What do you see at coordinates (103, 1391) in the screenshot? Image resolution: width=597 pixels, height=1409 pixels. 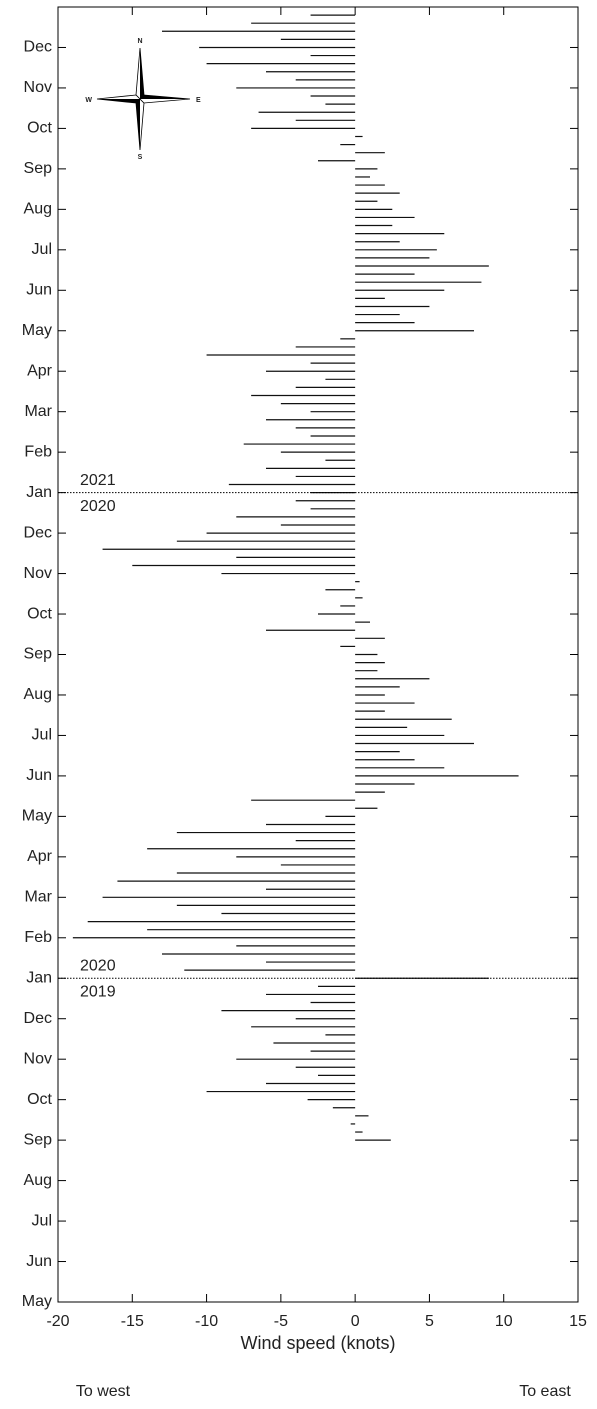 I see `west-label: To west` at bounding box center [103, 1391].